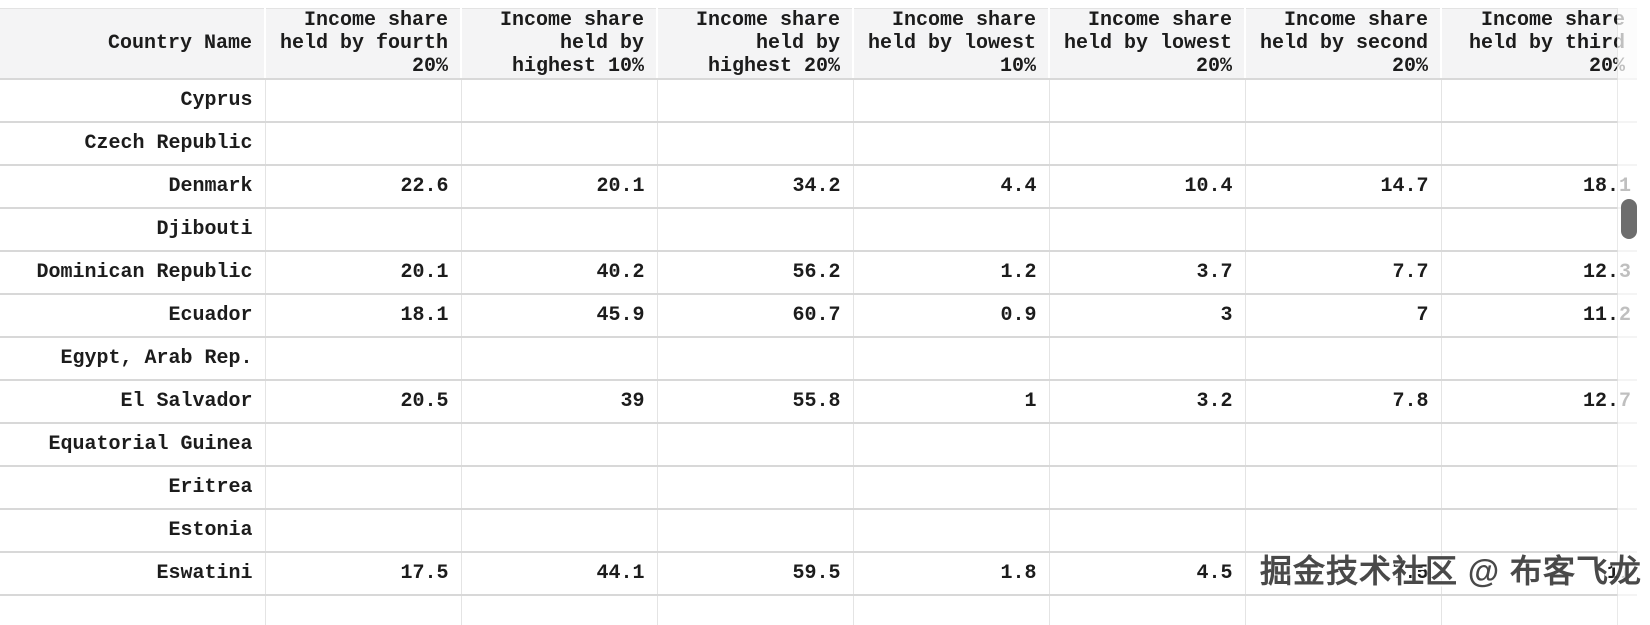  Describe the element at coordinates (132, 101) in the screenshot. I see `cell-country: Cyprus` at that location.